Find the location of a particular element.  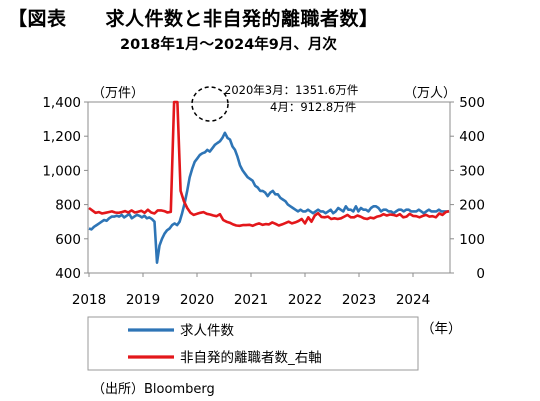

y-left-tick-label: 600 is located at coordinates (68, 240).